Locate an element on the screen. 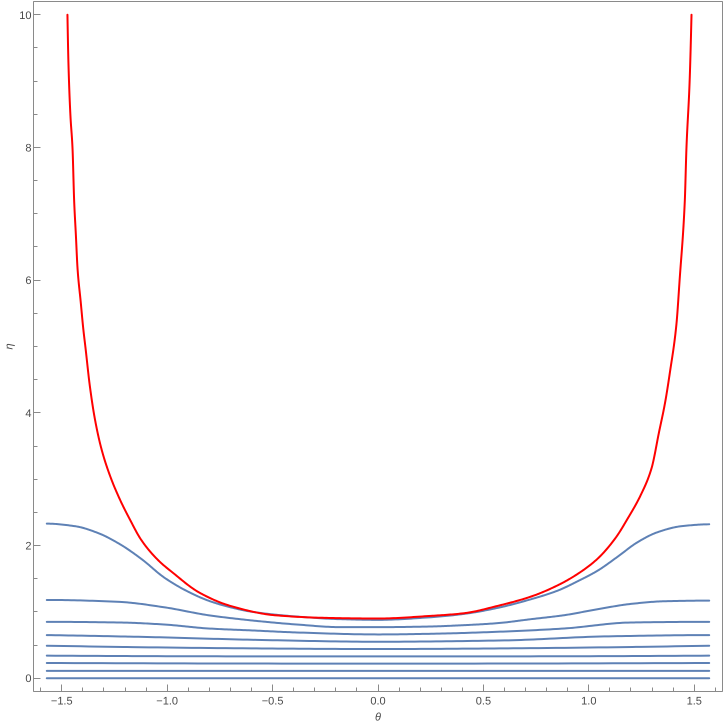 This screenshot has height=726, width=724. x-tick-label: 1.5 is located at coordinates (694, 702).